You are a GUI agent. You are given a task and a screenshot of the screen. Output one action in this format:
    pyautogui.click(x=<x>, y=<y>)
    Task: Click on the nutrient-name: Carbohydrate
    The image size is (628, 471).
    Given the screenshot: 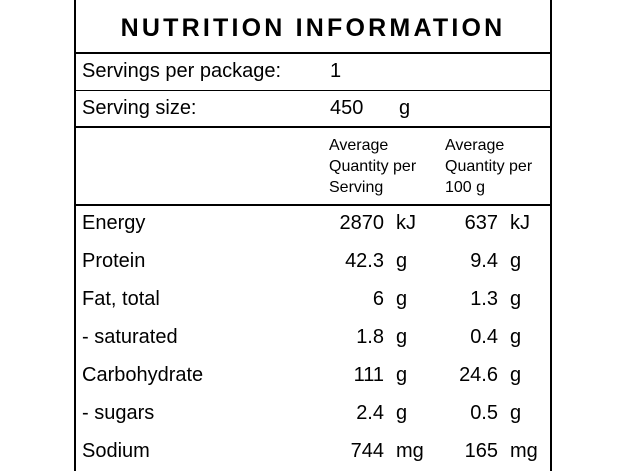 What is the action you would take?
    pyautogui.click(x=143, y=375)
    